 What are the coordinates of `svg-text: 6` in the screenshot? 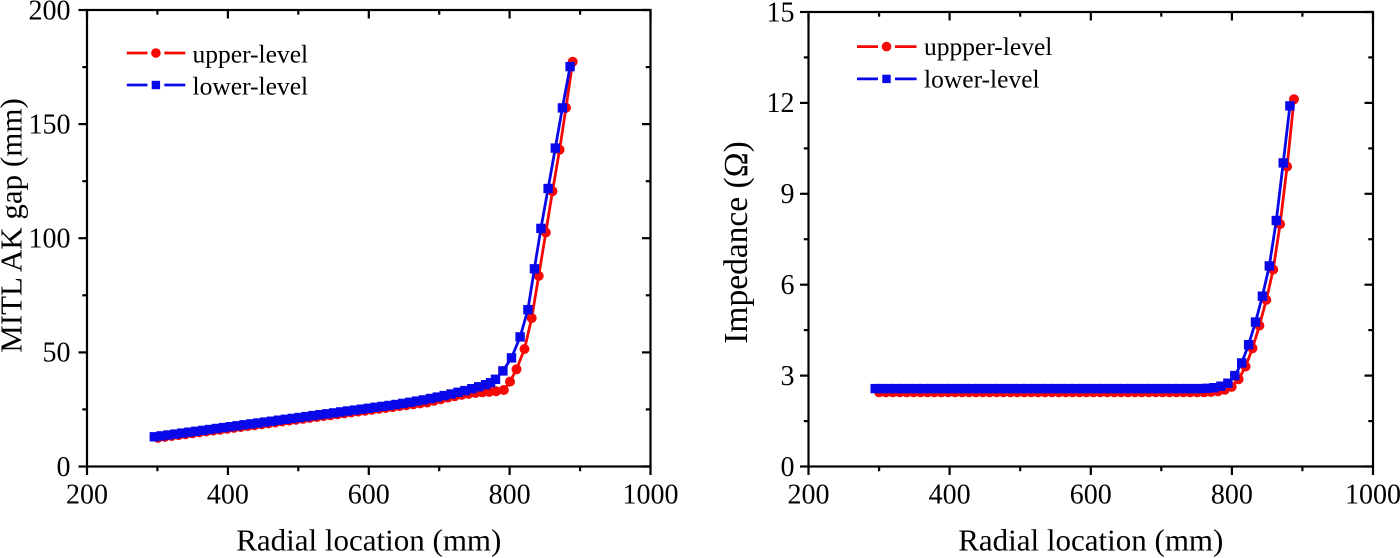 It's located at (788, 285).